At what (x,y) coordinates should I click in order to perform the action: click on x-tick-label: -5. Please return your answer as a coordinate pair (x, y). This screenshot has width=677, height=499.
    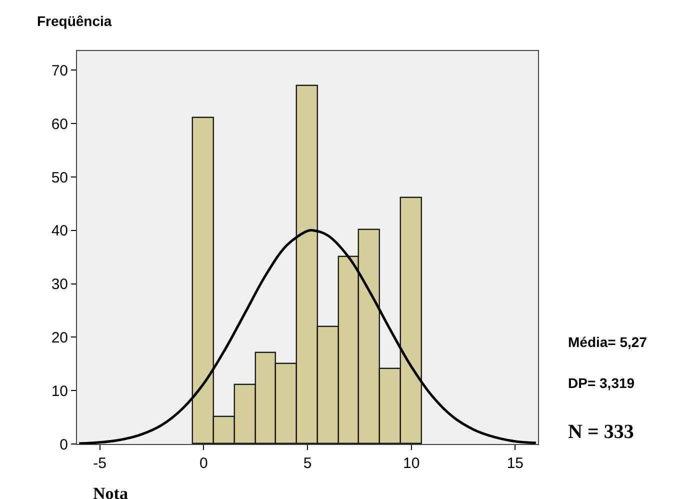
    Looking at the image, I should click on (100, 463).